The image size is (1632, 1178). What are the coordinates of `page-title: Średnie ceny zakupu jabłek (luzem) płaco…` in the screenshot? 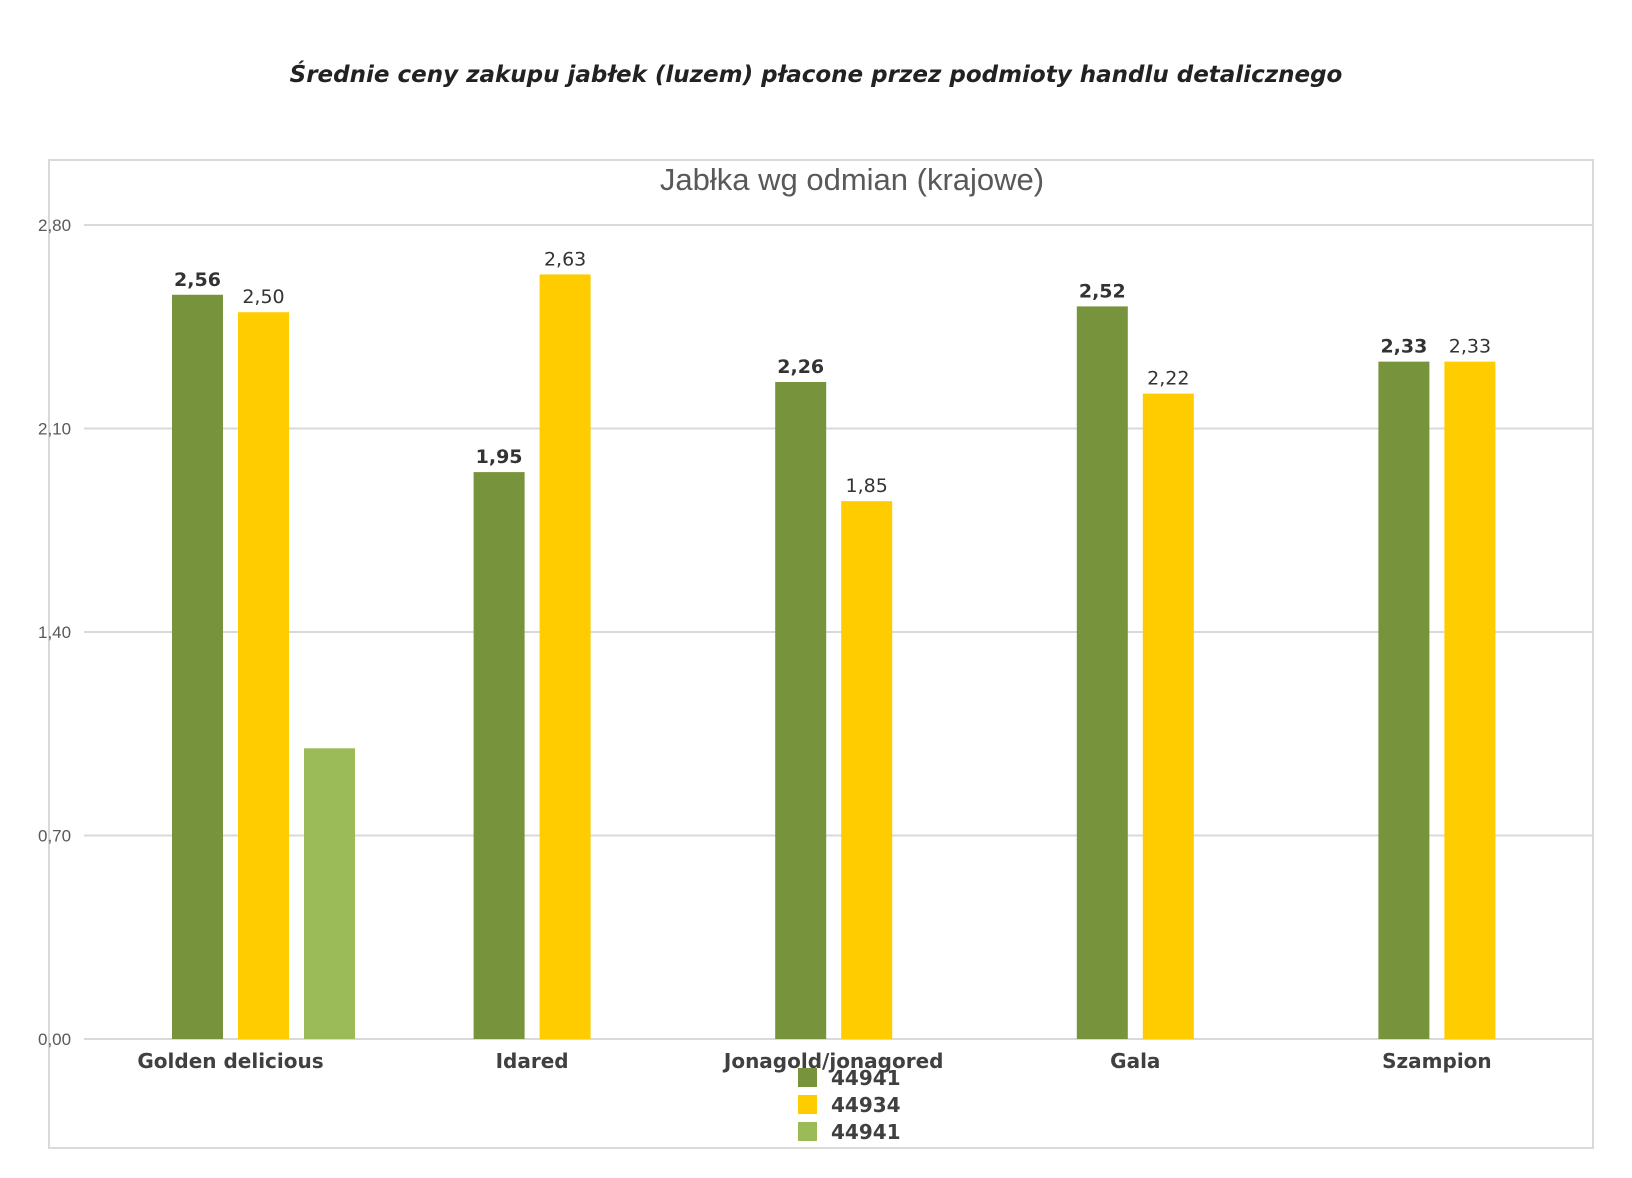 It's located at (816, 75).